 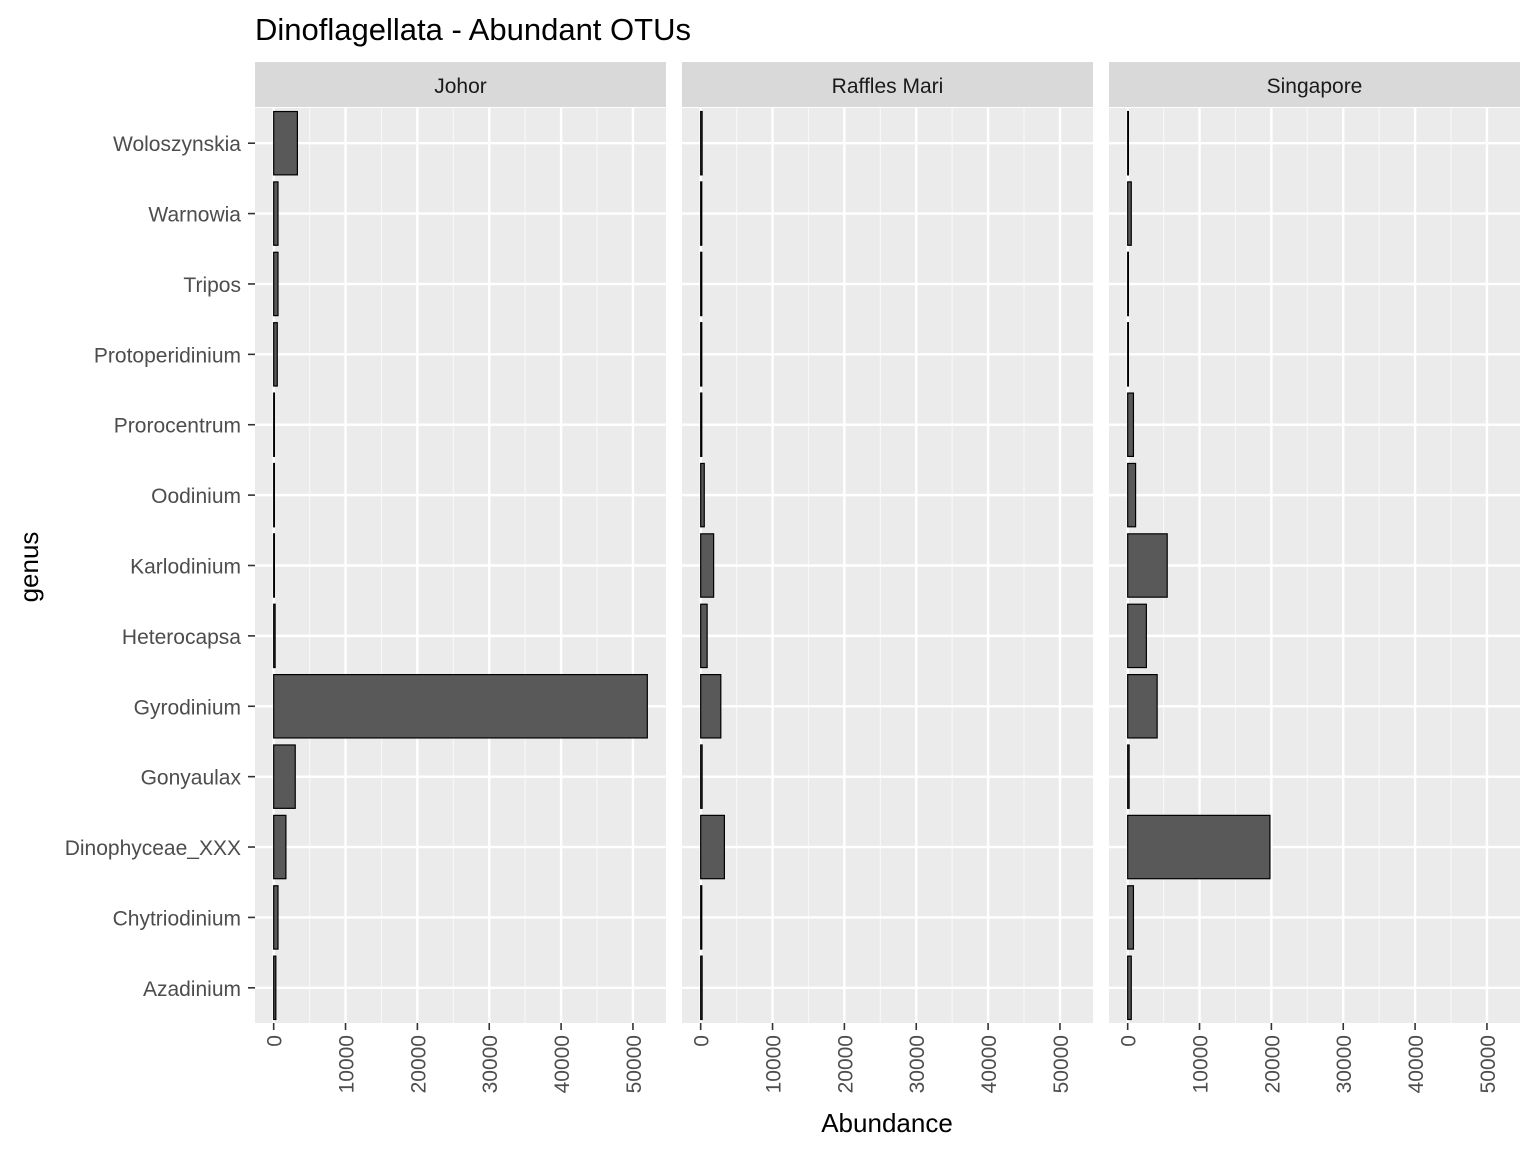 What do you see at coordinates (887, 1123) in the screenshot?
I see `x-axis-label: Abundance` at bounding box center [887, 1123].